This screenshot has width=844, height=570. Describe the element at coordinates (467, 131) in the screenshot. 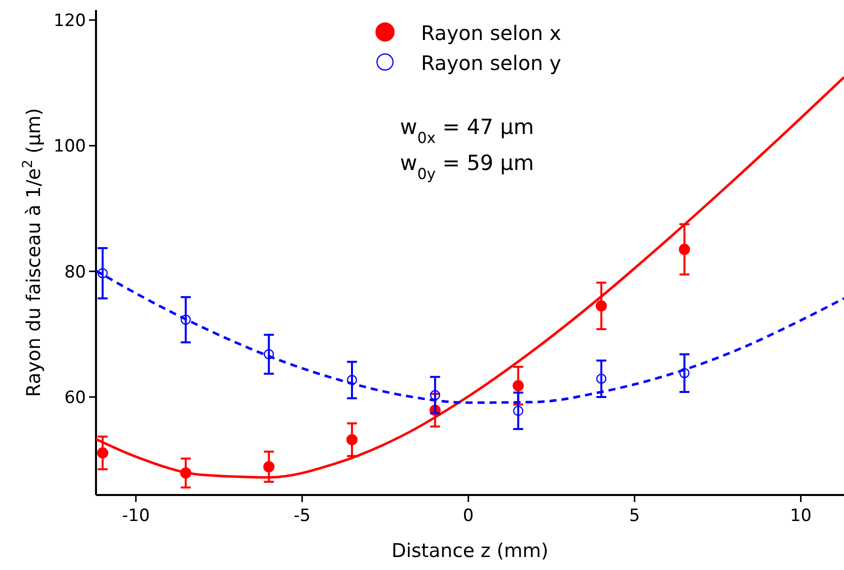

I see `annotation: w$_{0x}$ = 47 µm` at that location.